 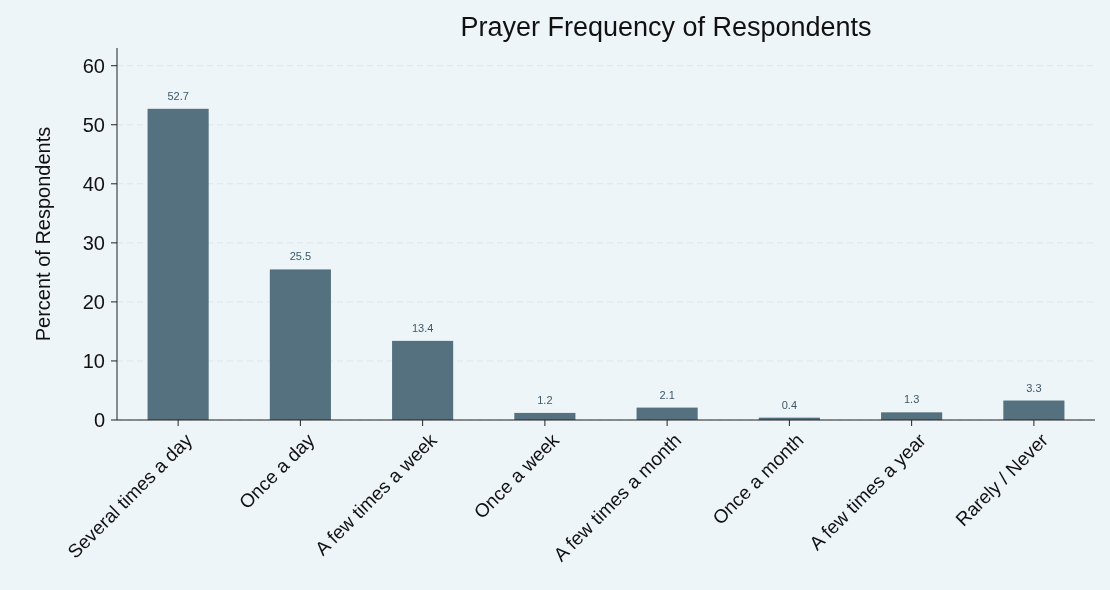 I want to click on y-tick-label: 30, so click(x=93, y=242).